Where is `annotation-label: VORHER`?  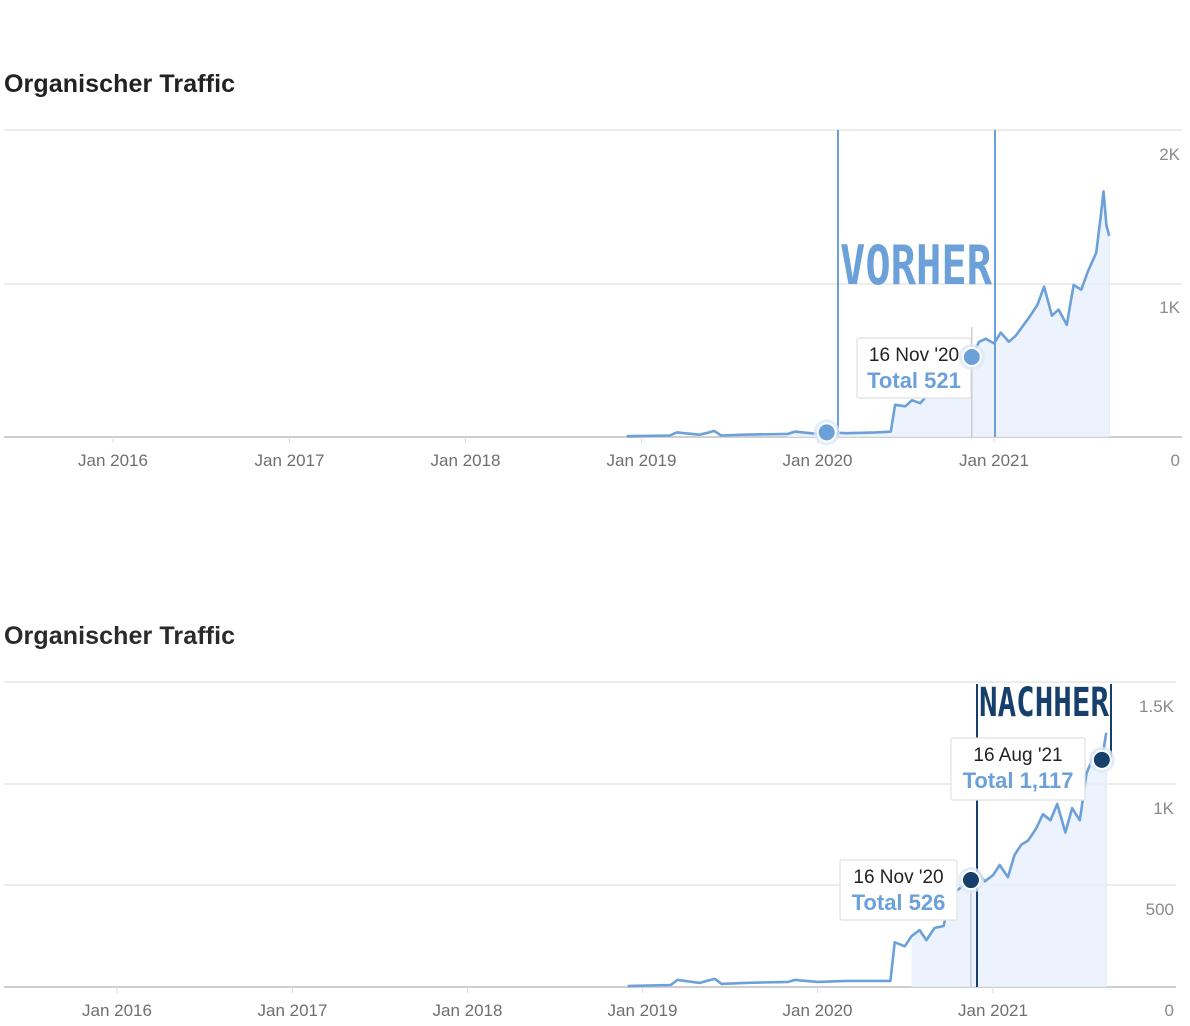 annotation-label: VORHER is located at coordinates (916, 265).